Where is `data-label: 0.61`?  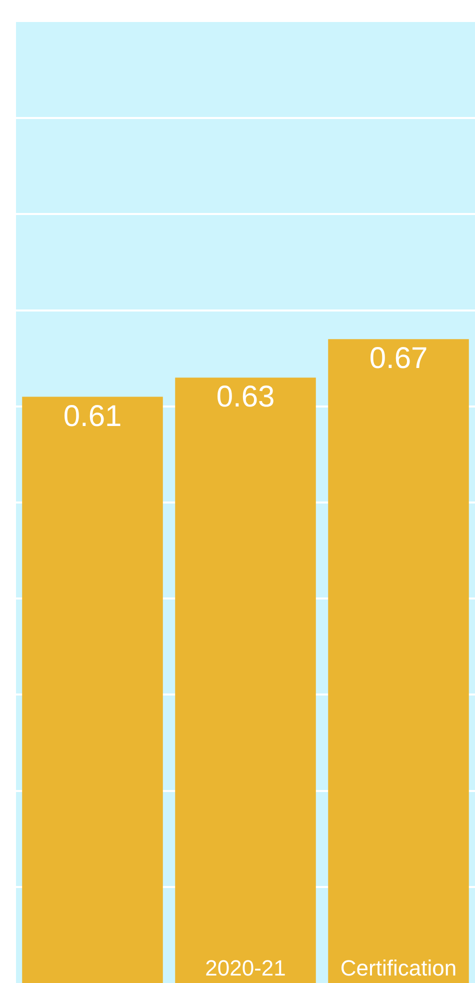 data-label: 0.61 is located at coordinates (92, 416).